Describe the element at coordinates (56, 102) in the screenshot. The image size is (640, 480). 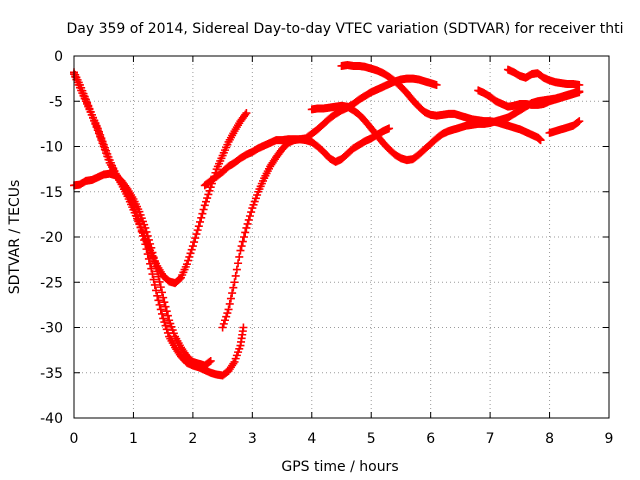
I see `y-tick-label: -5` at that location.